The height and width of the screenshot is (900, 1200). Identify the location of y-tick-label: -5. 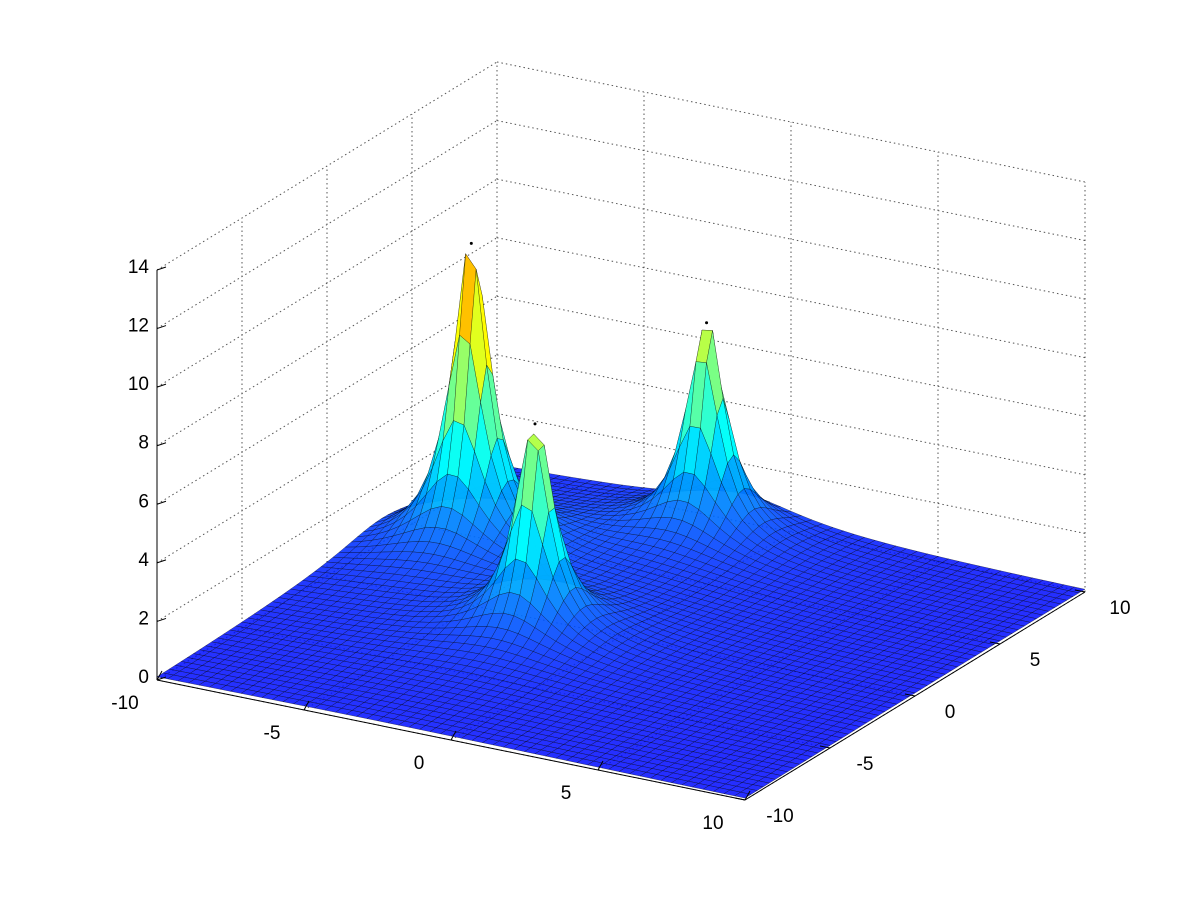
(865, 764).